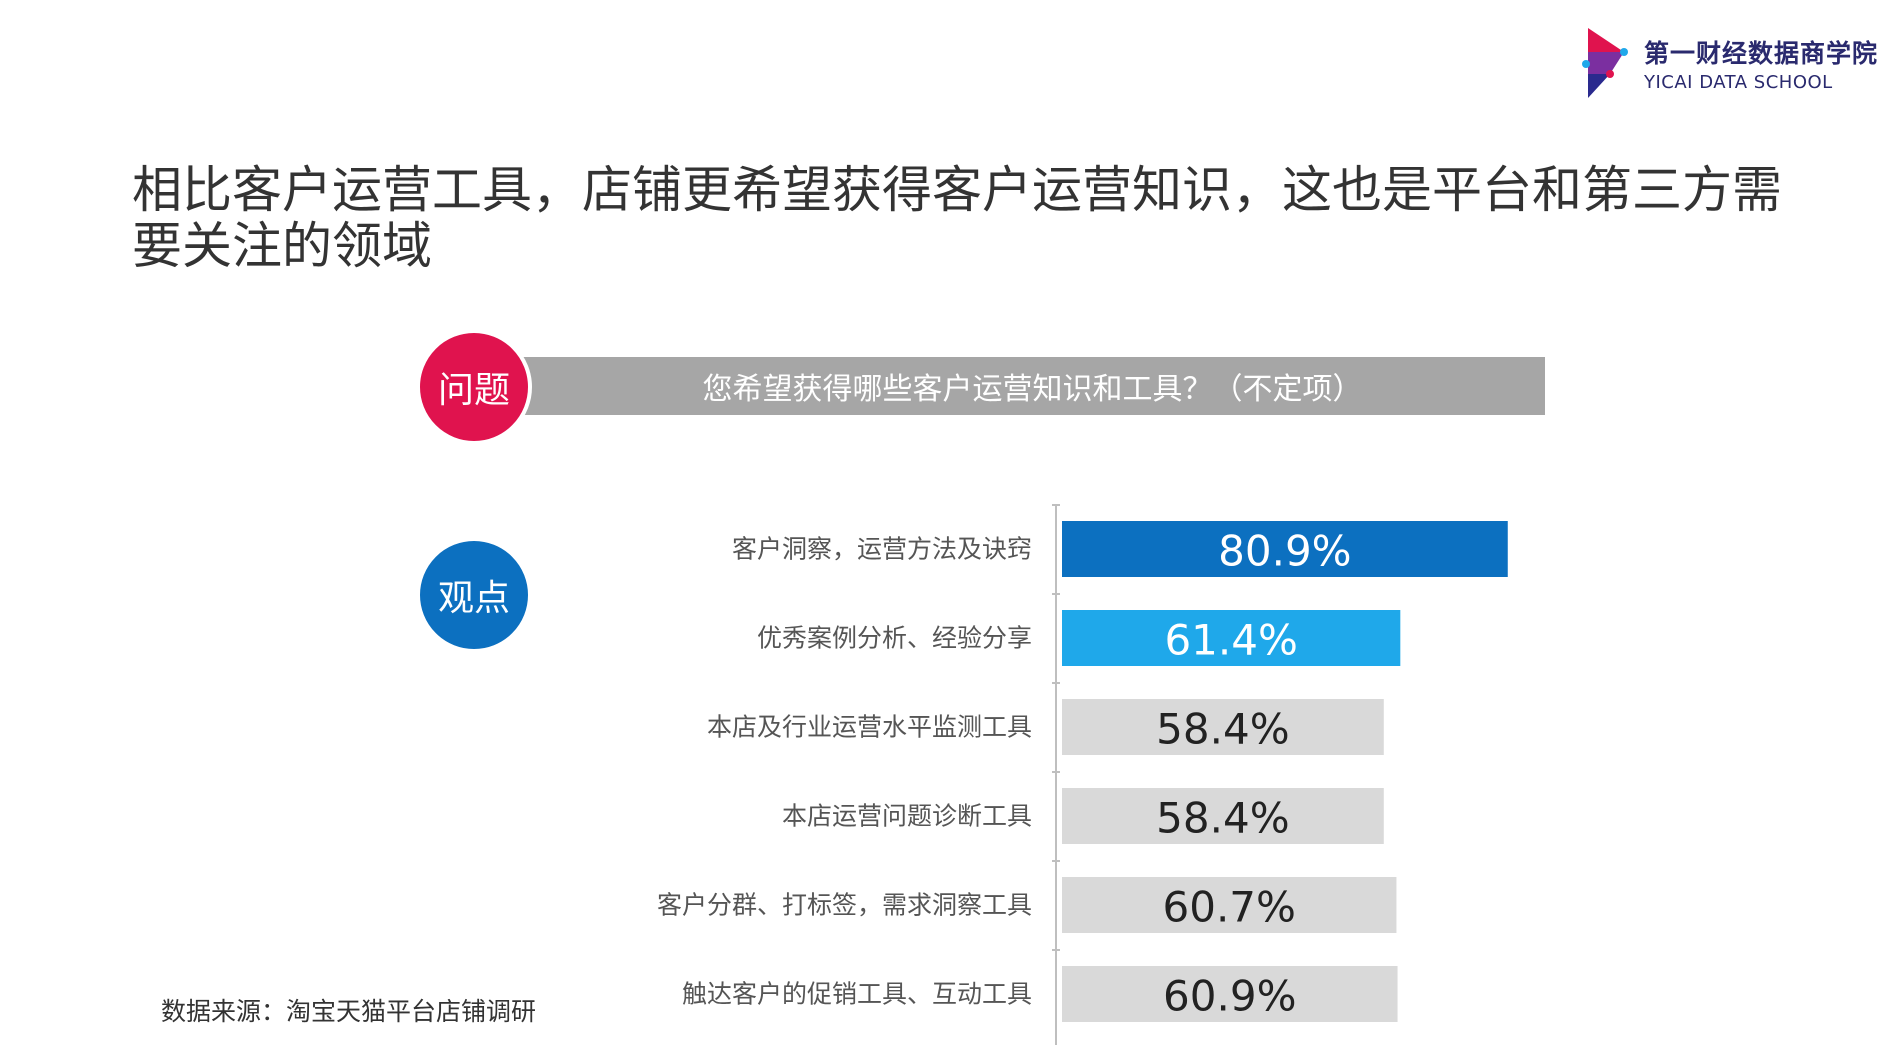  What do you see at coordinates (473, 390) in the screenshot?
I see `question-badge-label: 问题` at bounding box center [473, 390].